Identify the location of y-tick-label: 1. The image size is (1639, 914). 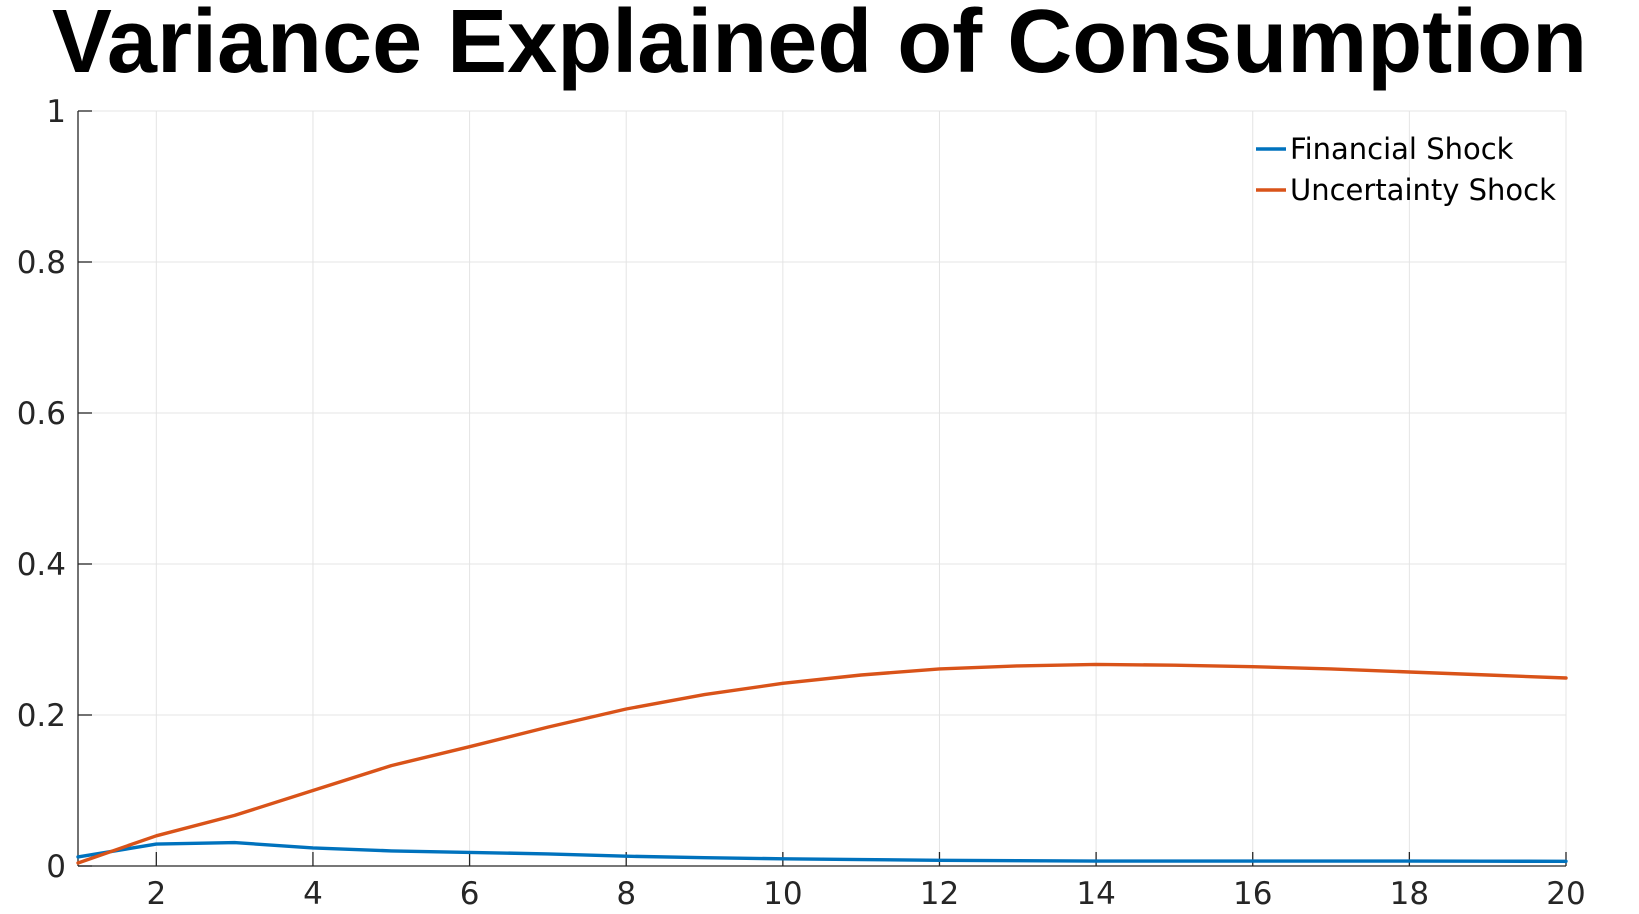
(56, 112).